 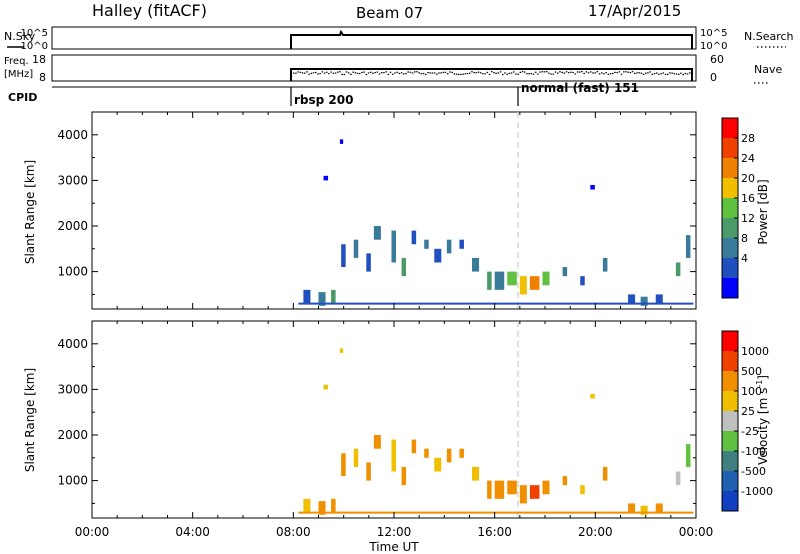 I want to click on velocity-echo-layer, so click(x=496, y=431).